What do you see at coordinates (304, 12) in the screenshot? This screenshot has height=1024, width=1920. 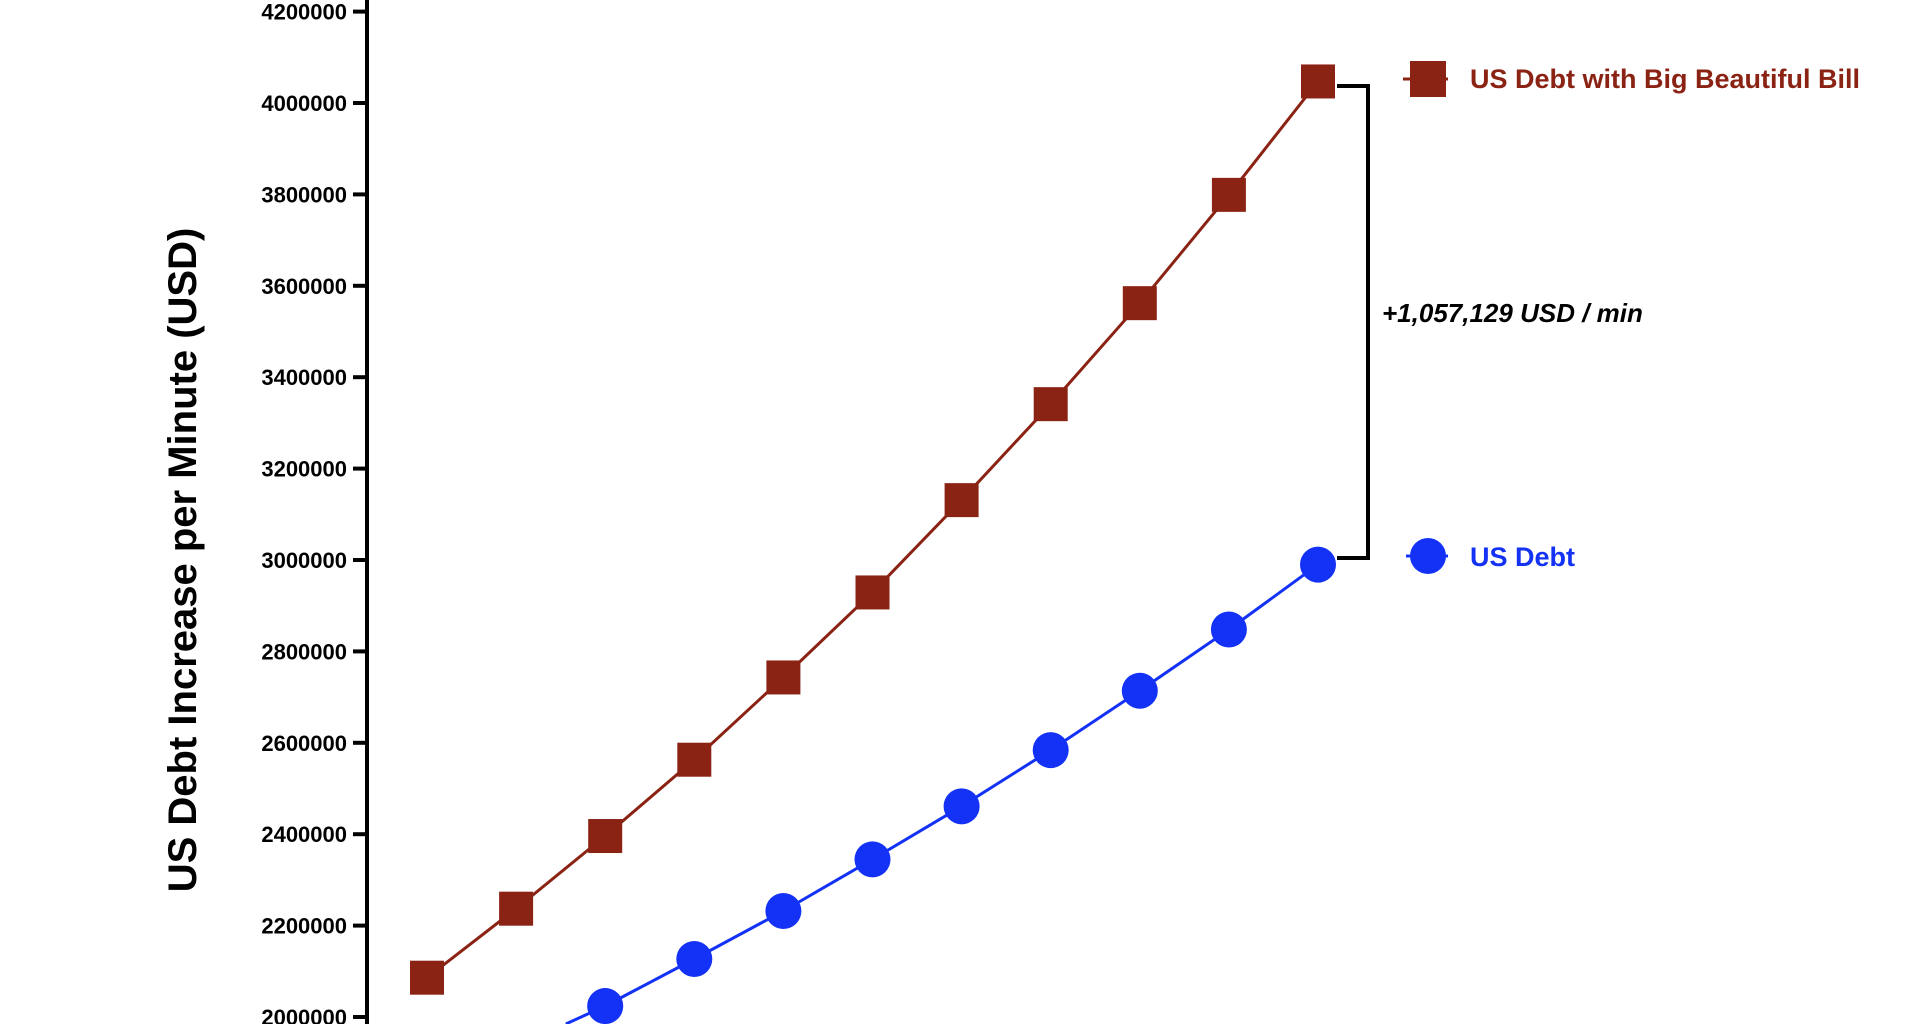 I see `y-tick-label: 4200000` at bounding box center [304, 12].